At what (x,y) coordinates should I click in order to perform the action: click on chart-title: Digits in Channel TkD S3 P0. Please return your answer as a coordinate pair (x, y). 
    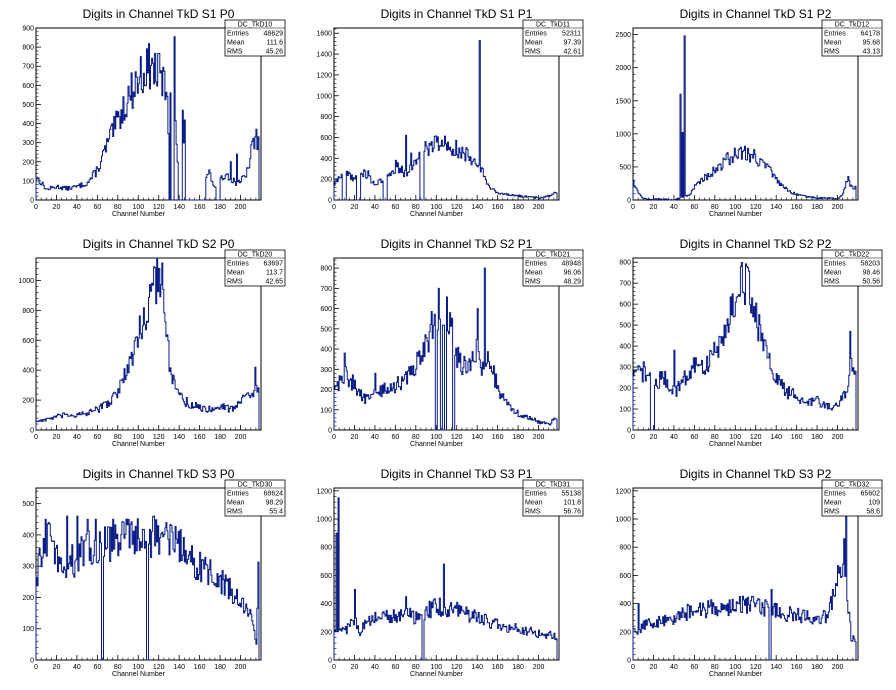
    Looking at the image, I should click on (159, 474).